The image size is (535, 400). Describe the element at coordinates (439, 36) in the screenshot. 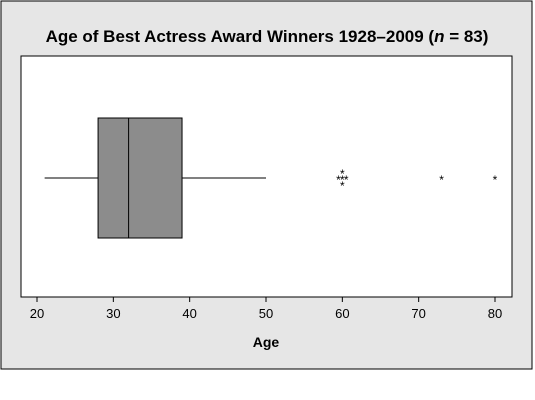

I see `chart-title-n: n` at that location.